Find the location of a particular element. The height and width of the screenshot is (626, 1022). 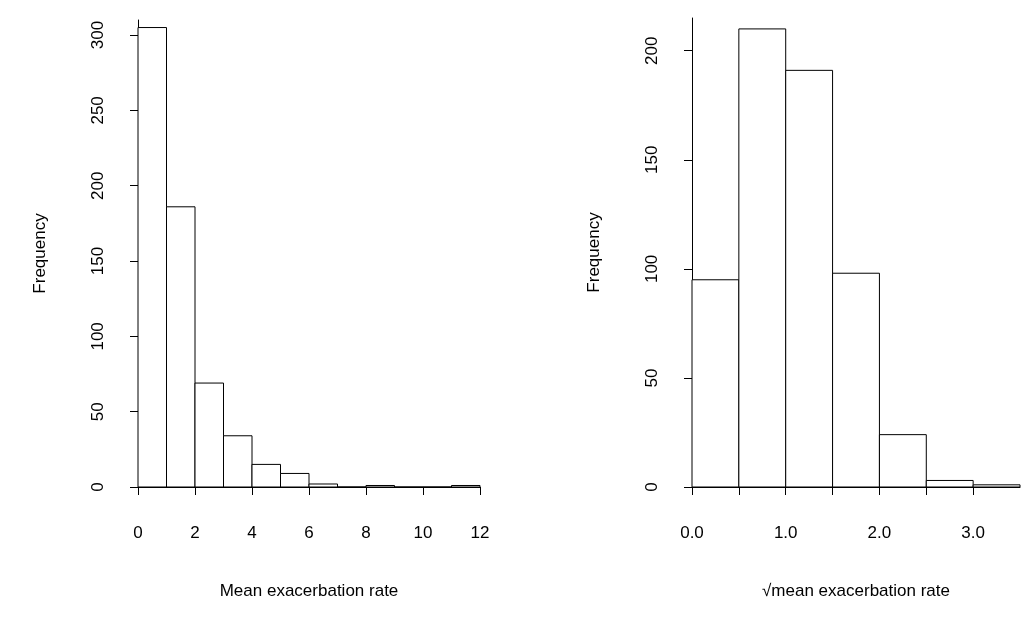

x-tick-label: 0.0 is located at coordinates (692, 532).